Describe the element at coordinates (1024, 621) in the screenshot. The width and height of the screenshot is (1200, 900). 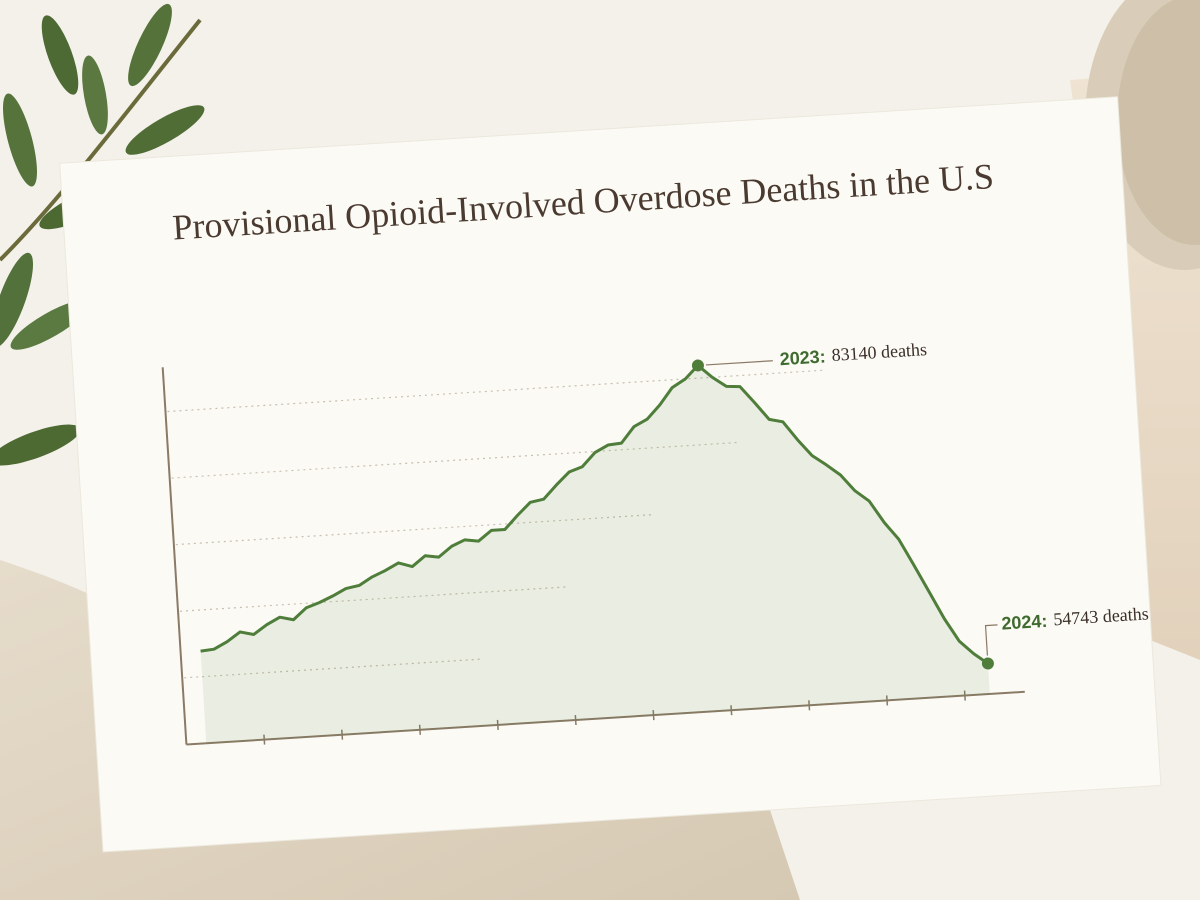
I see `annotation-category: 2024:` at that location.